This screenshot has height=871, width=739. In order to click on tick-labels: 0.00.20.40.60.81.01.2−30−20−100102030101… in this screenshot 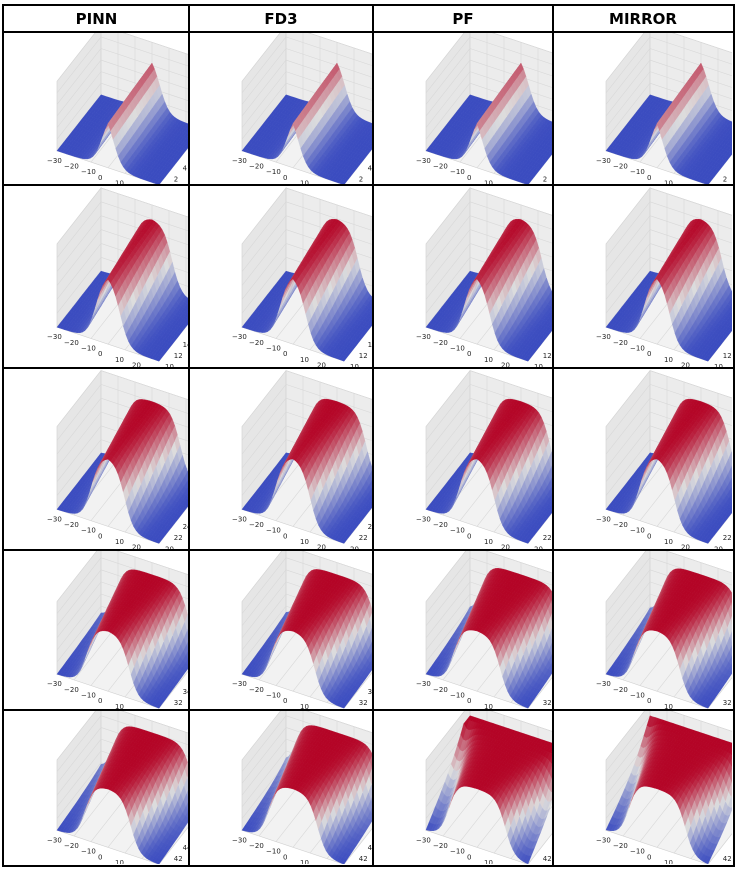, I will do `click(664, 350)`.